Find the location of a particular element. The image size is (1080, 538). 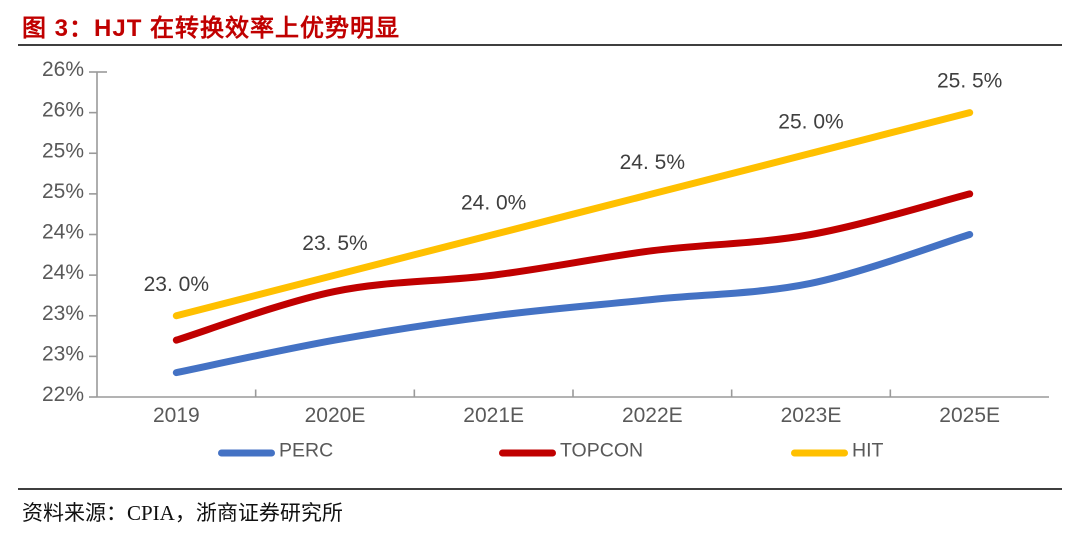

x-axis-label: 2025E is located at coordinates (969, 415).